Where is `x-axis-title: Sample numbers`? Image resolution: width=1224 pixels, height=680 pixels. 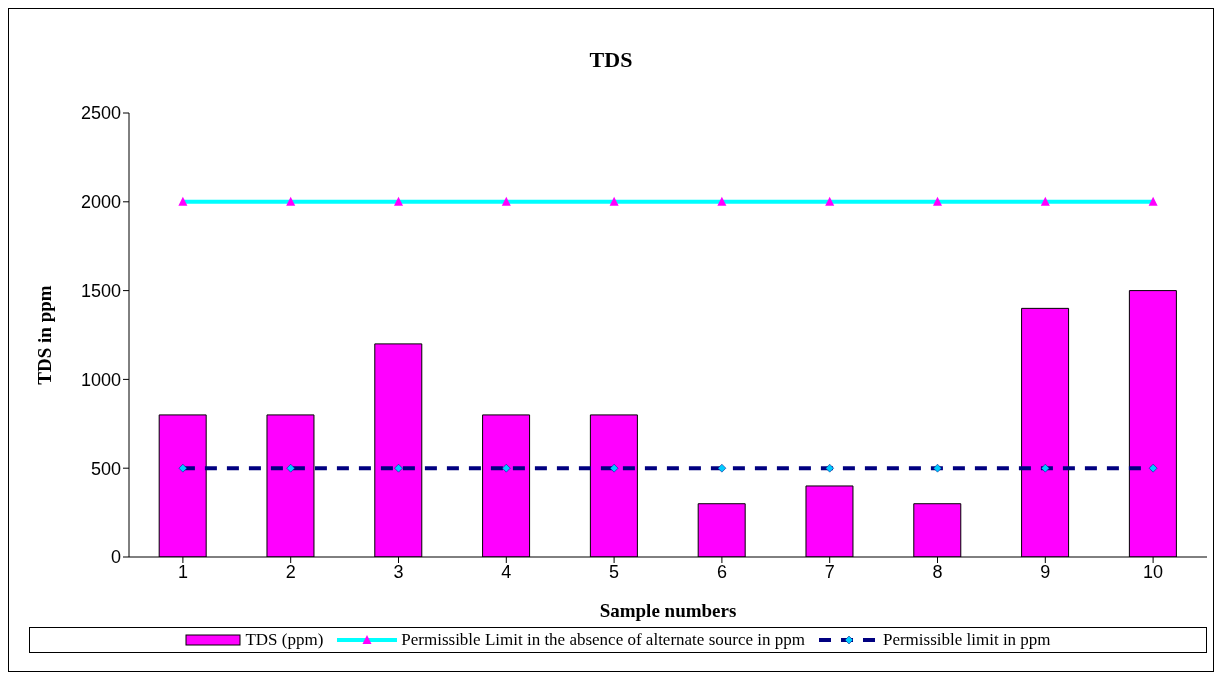
x-axis-title: Sample numbers is located at coordinates (668, 610).